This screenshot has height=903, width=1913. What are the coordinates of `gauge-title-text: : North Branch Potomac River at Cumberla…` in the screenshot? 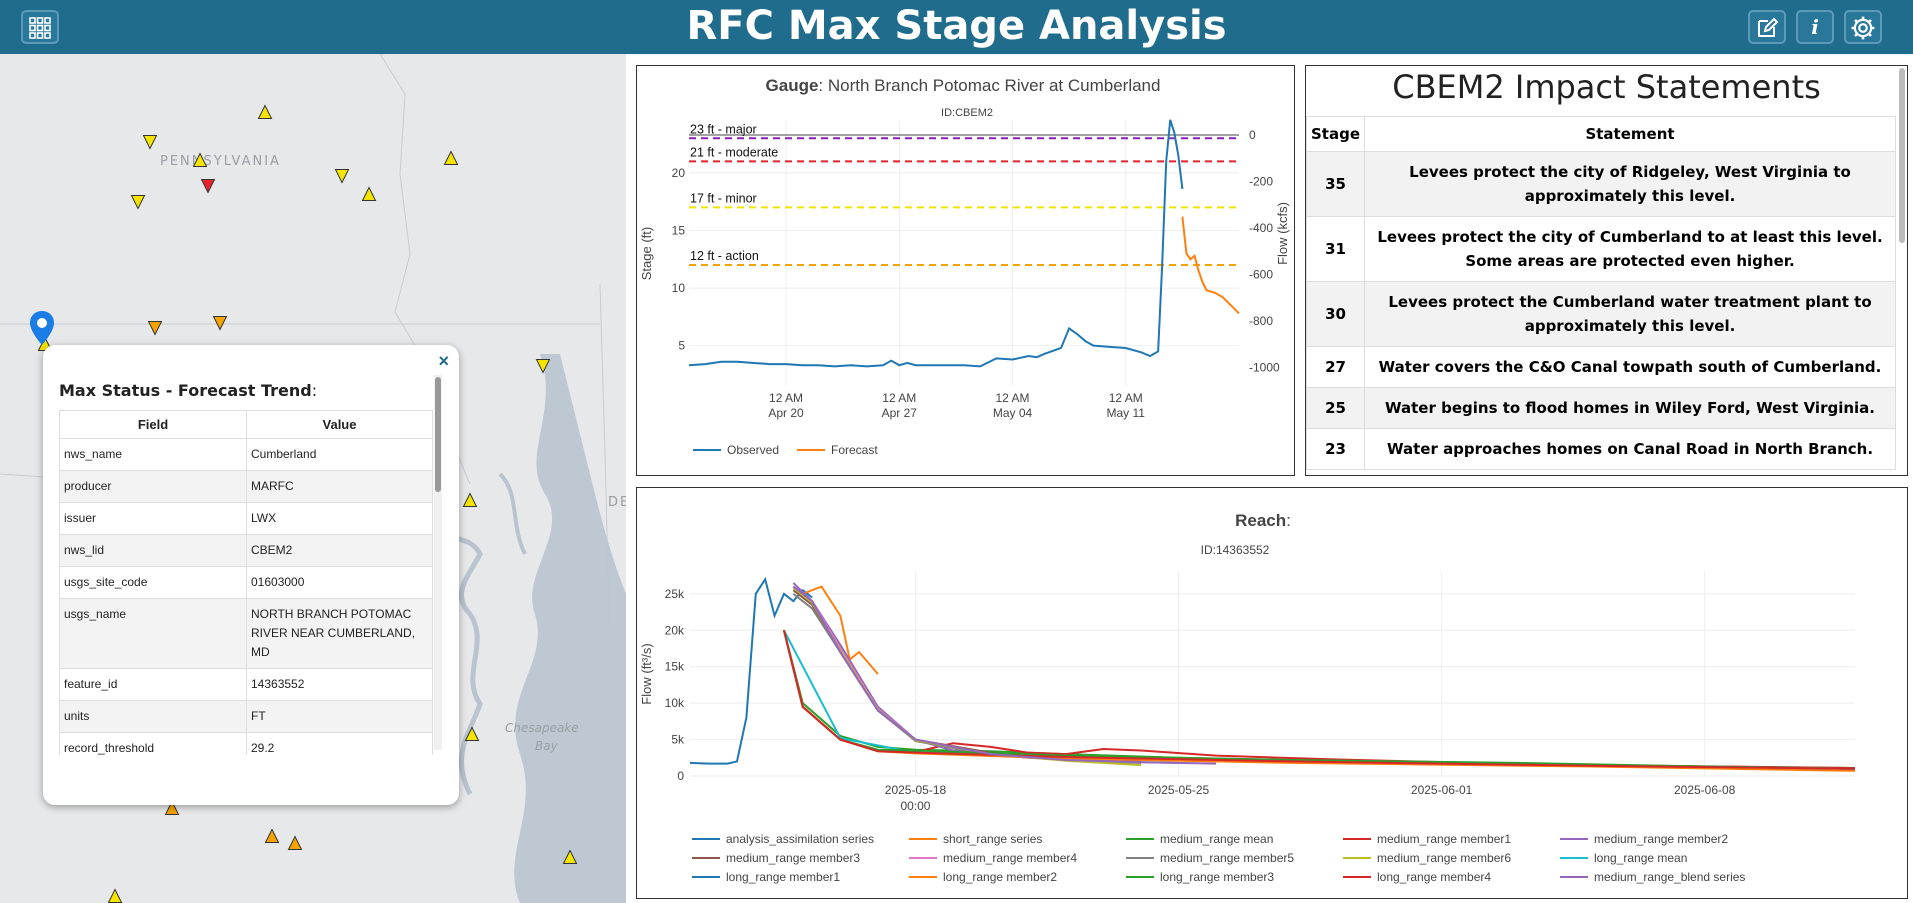 It's located at (989, 85).